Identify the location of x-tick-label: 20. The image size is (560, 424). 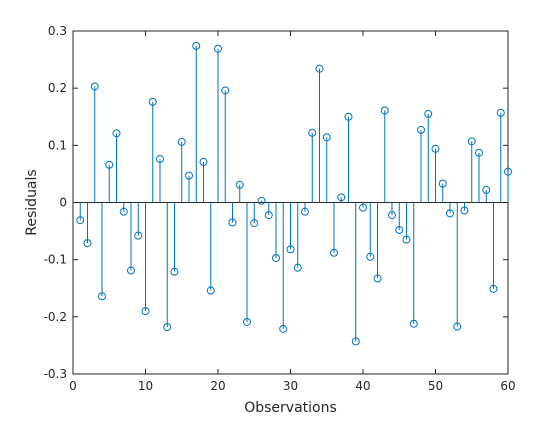
(217, 386).